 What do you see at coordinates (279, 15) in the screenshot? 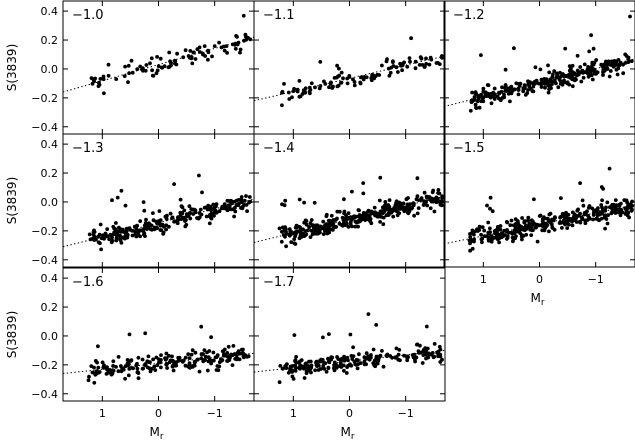
I see `panel-label: −1.1` at bounding box center [279, 15].